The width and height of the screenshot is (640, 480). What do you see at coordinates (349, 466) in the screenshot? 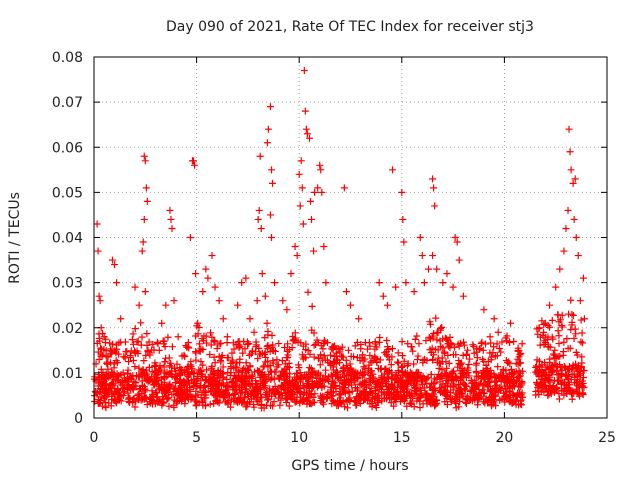
I see `x-axis-title: GPS time / hours` at bounding box center [349, 466].